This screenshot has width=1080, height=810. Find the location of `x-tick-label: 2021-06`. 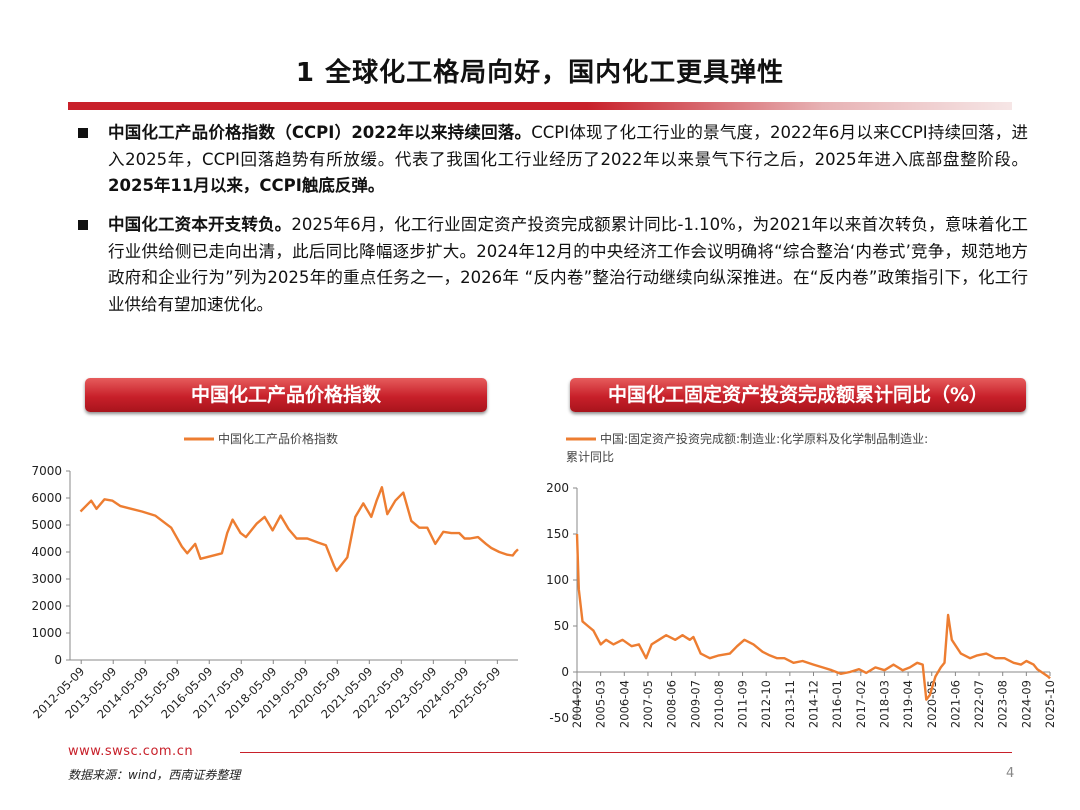

x-tick-label: 2021-06 is located at coordinates (955, 704).